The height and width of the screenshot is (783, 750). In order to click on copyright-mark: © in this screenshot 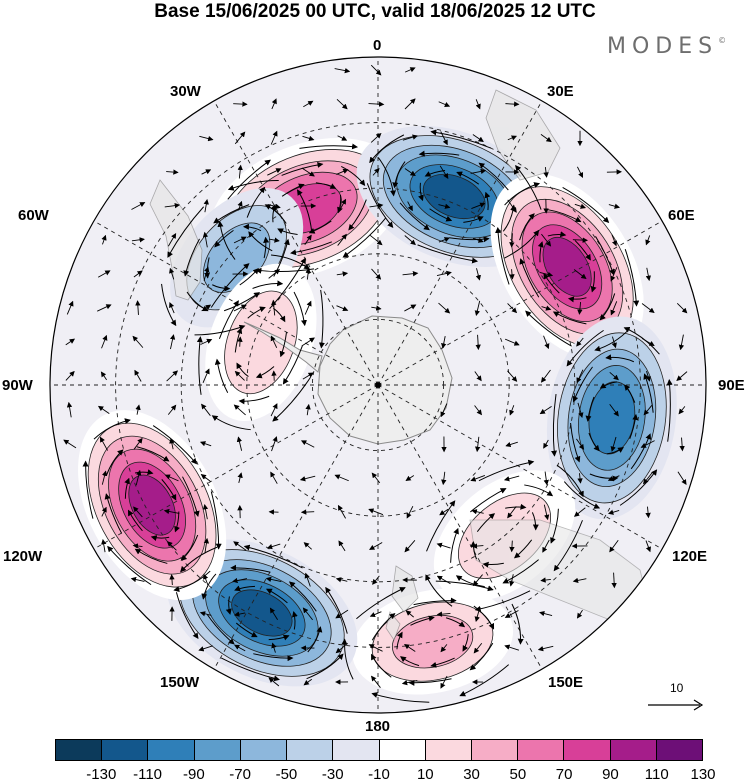, I will do `click(722, 40)`.